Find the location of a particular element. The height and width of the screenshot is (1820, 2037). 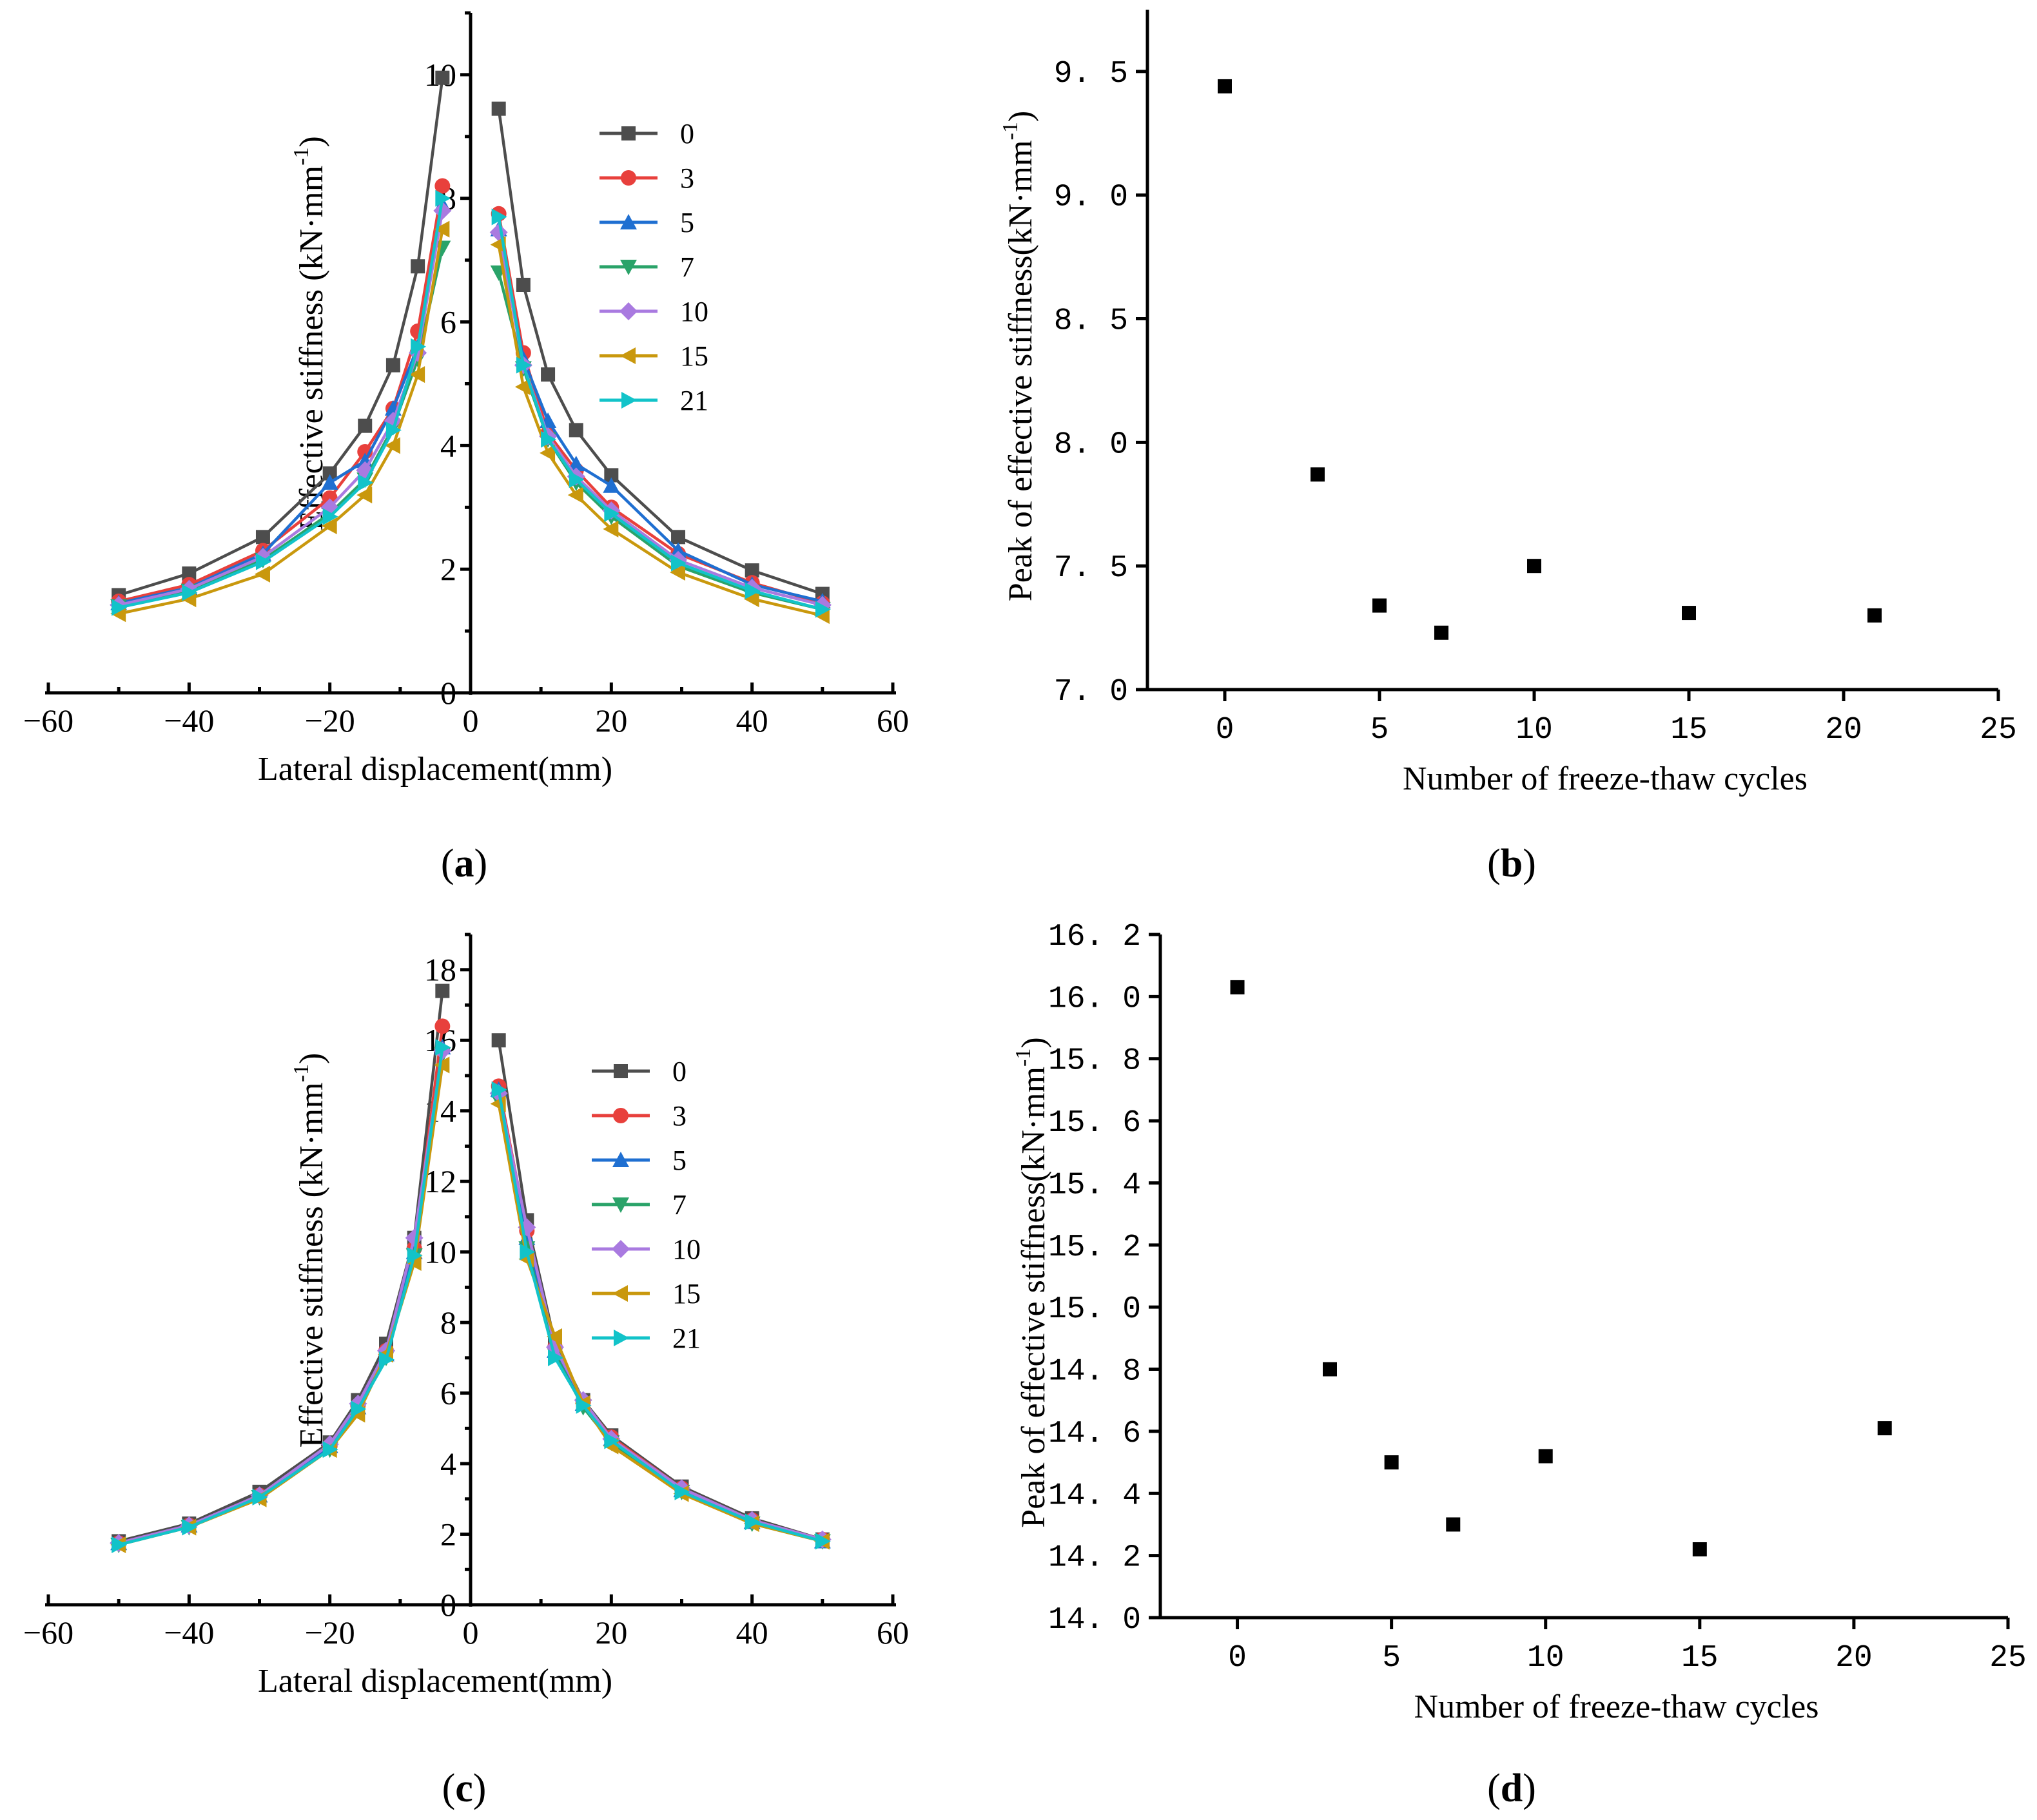

x-tick-label: −20 is located at coordinates (330, 1632).